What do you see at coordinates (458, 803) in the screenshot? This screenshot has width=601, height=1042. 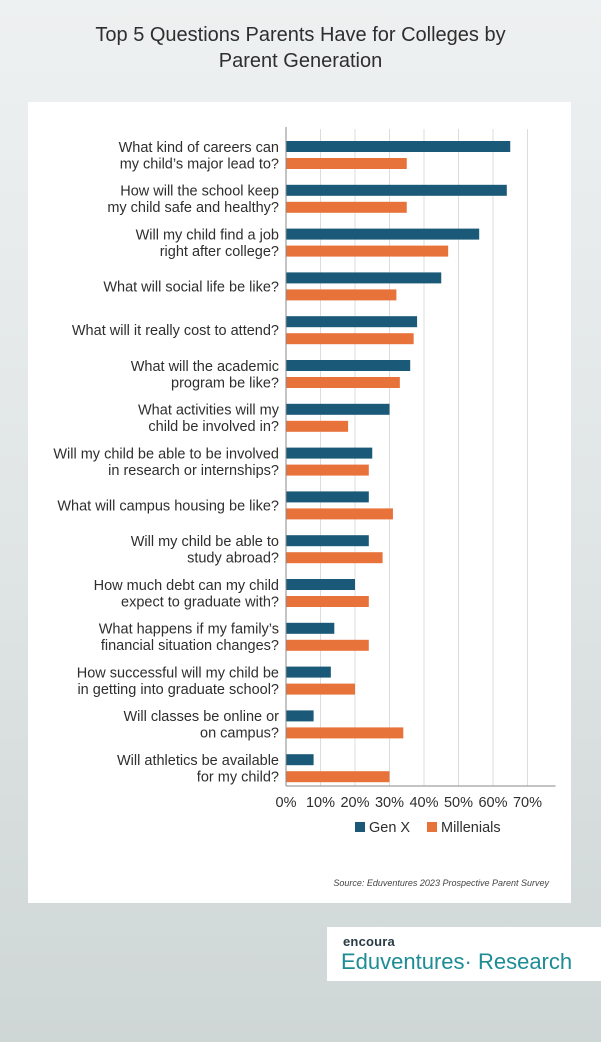 I see `x-tick-label: 50%` at bounding box center [458, 803].